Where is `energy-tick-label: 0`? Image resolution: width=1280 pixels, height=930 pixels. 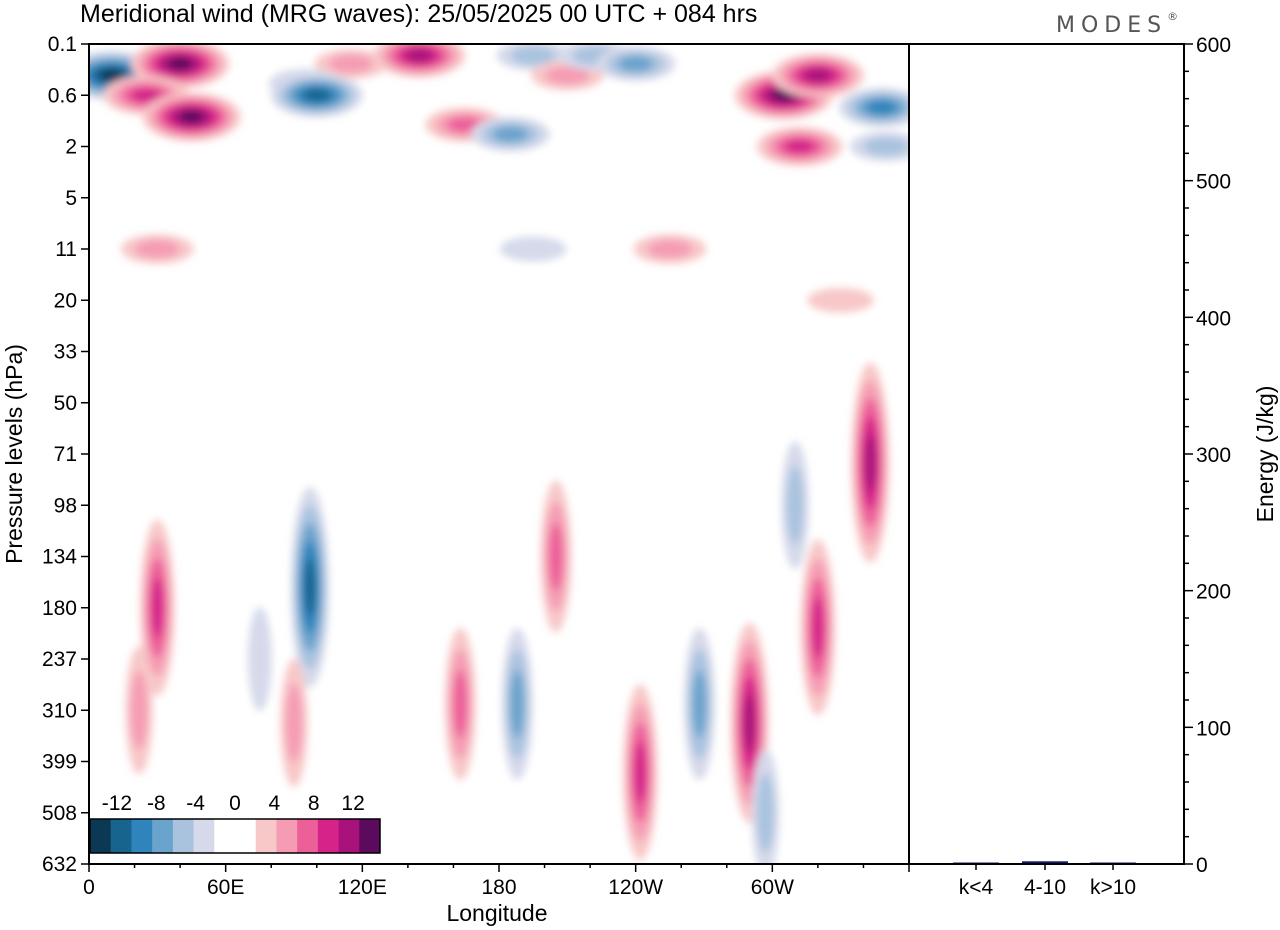 energy-tick-label: 0 is located at coordinates (1202, 865).